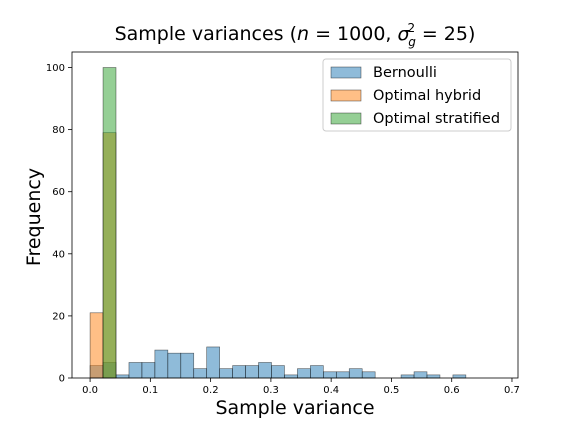 The image size is (576, 432). Describe the element at coordinates (34, 217) in the screenshot. I see `y-axis-label: Frequency` at that location.